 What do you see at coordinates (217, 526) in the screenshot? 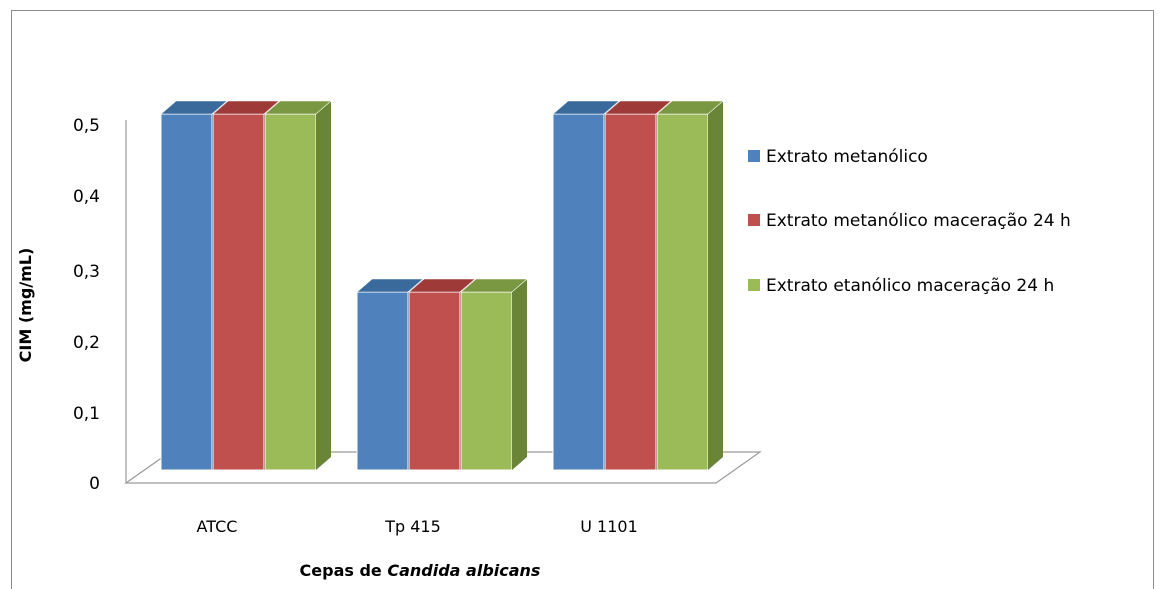
I see `category-label: ATCC` at bounding box center [217, 526].